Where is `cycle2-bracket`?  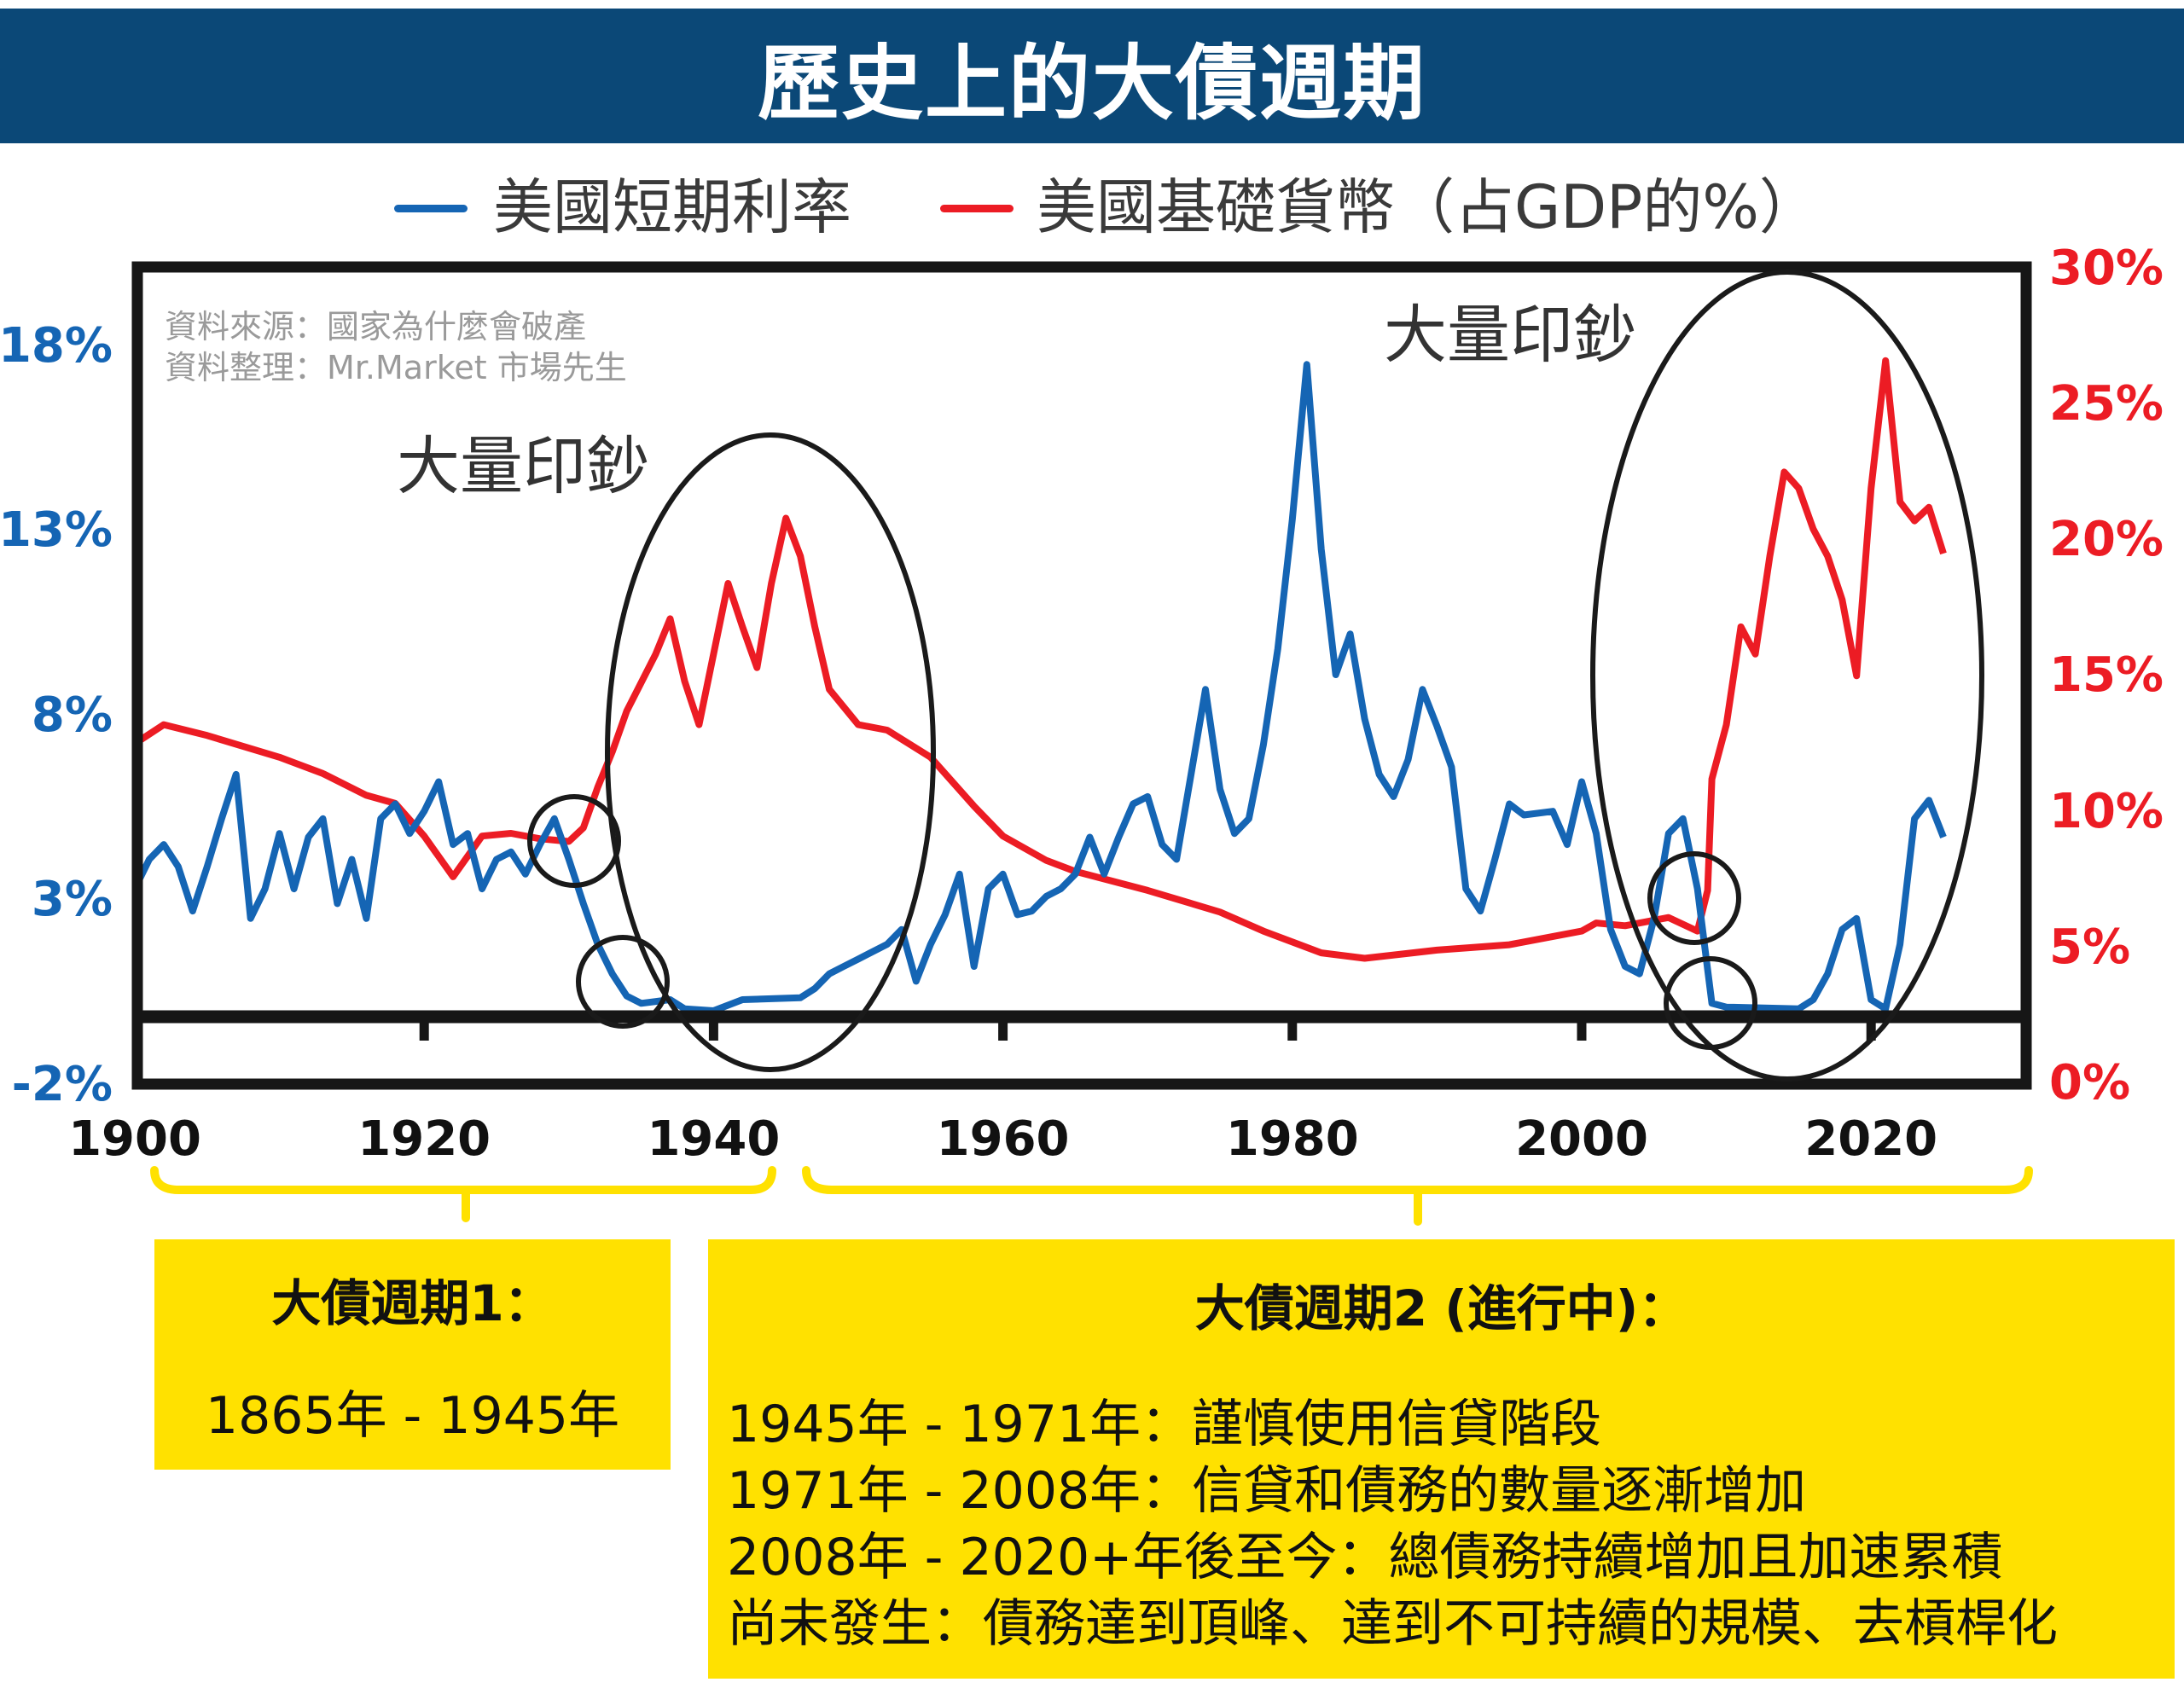
cycle2-bracket is located at coordinates (1418, 1196).